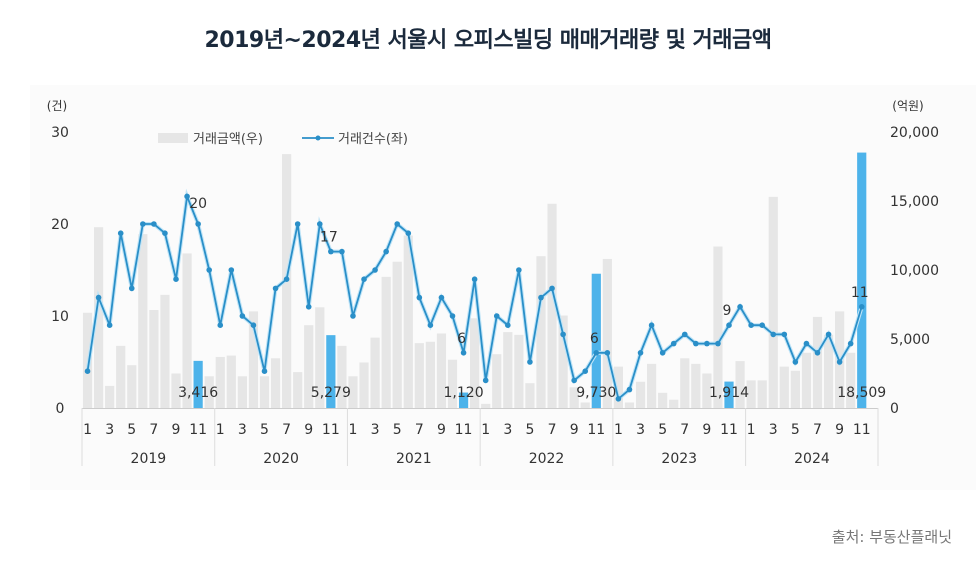 This screenshot has width=976, height=562. What do you see at coordinates (596, 393) in the screenshot?
I see `amount-data-label: 9,730` at bounding box center [596, 393].